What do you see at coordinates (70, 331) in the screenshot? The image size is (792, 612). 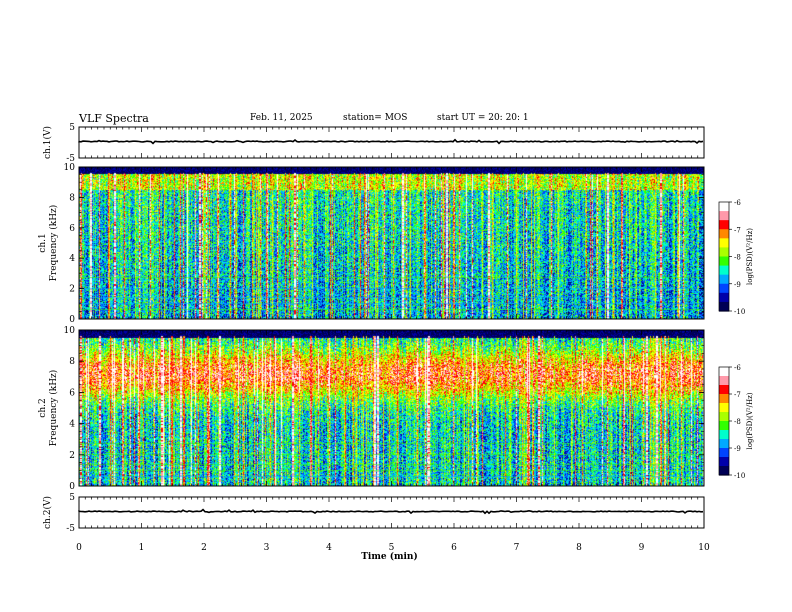 I see `y-tick-label: 10` at bounding box center [70, 331].